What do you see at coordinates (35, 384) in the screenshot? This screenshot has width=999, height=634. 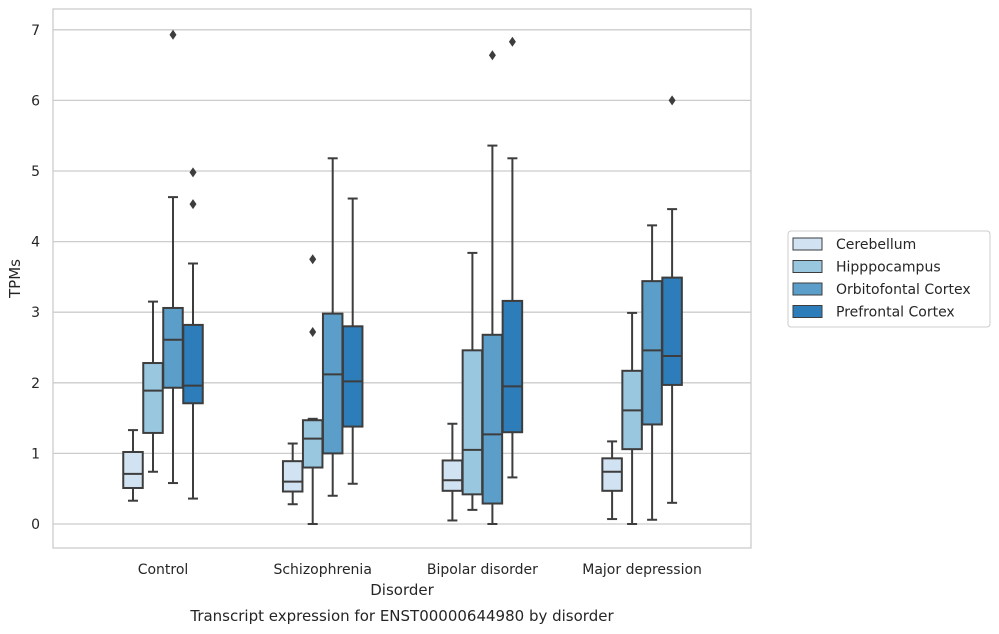 I see `y-tick-label: 2` at bounding box center [35, 384].